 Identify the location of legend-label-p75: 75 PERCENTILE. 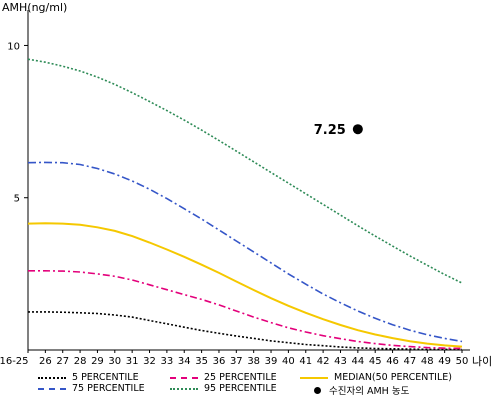
(108, 388).